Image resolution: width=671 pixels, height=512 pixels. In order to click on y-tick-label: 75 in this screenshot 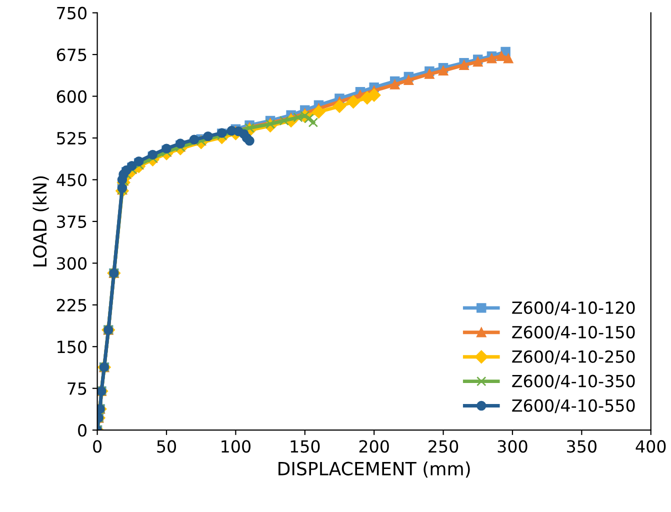, I will do `click(77, 388)`.